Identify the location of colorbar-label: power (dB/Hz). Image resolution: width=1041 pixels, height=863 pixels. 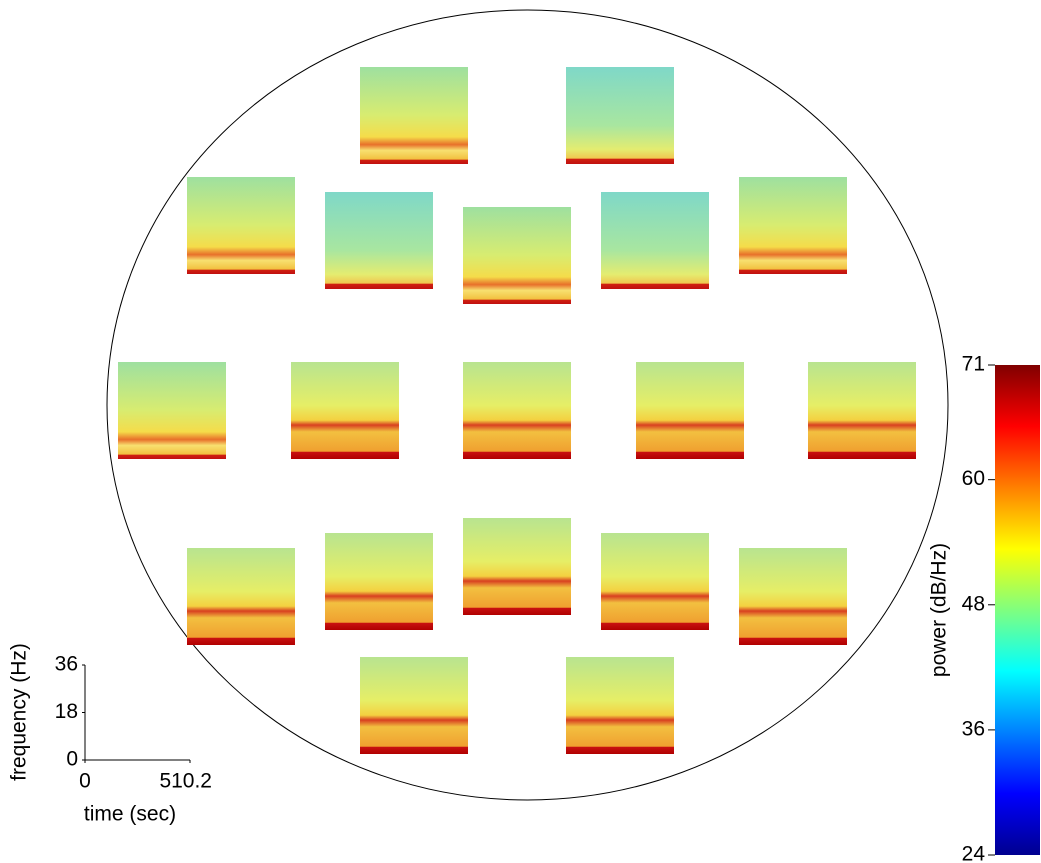
(939, 610).